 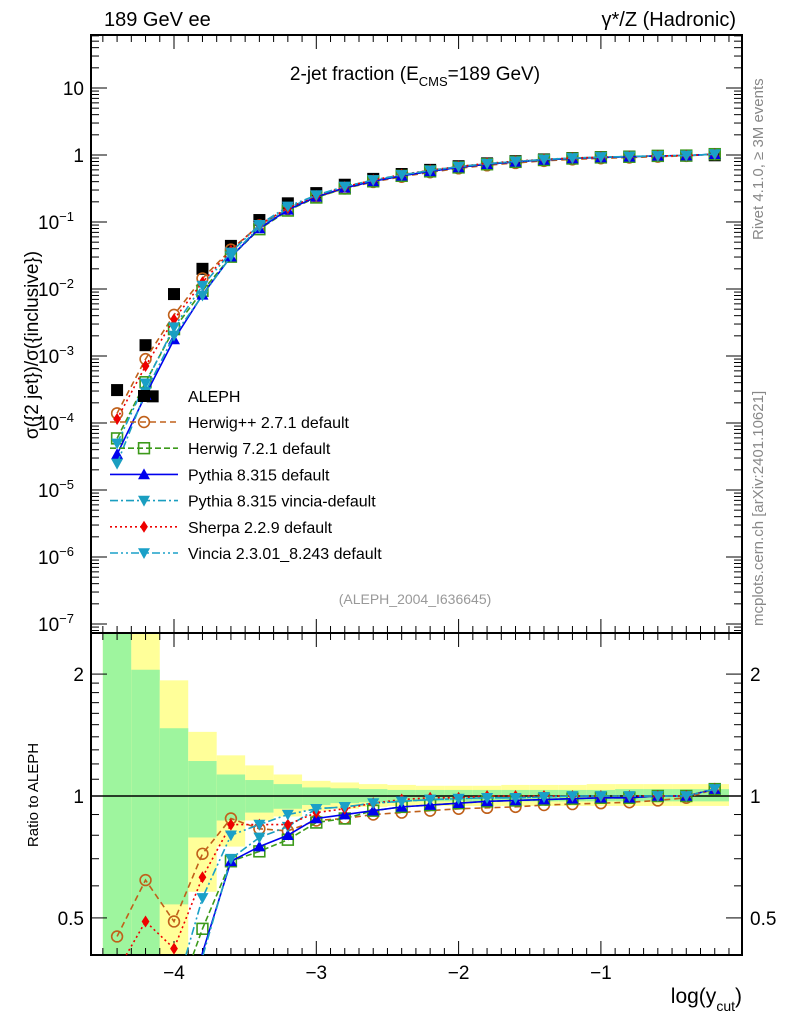 I want to click on y-tick-label: 10⁻⁶, so click(x=56, y=556).